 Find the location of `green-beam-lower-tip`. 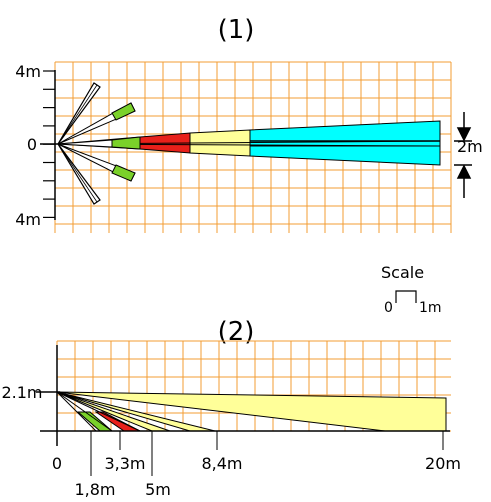

green-beam-lower-tip is located at coordinates (123, 173).